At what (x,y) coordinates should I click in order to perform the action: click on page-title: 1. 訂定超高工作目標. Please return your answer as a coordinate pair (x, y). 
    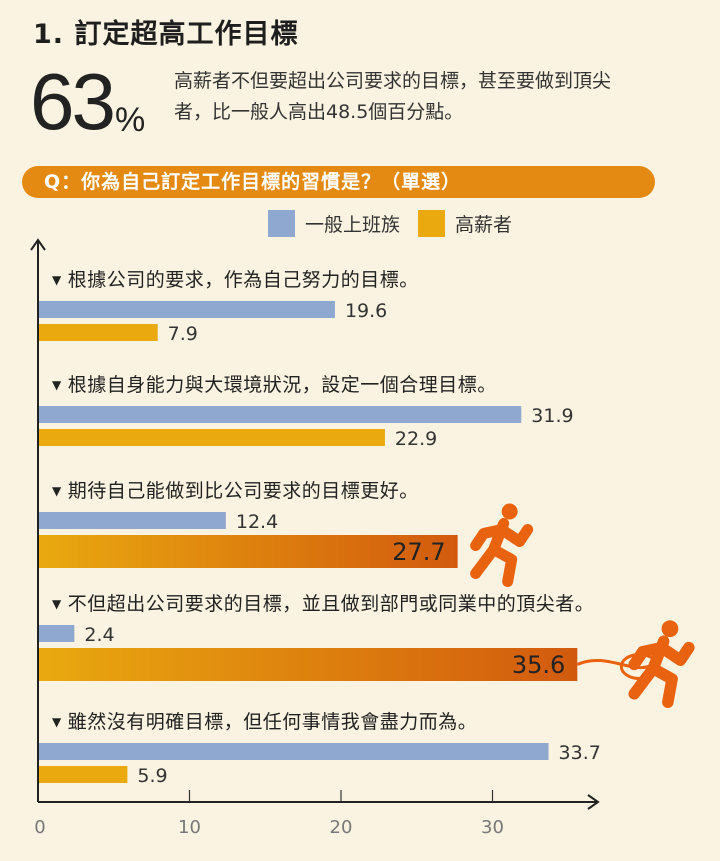
    Looking at the image, I should click on (166, 34).